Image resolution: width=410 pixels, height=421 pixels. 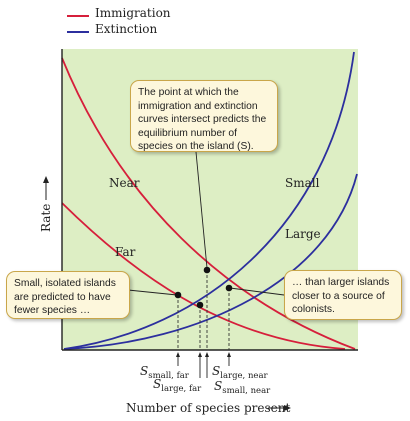 I want to click on x-axis-arrowhead, so click(x=287, y=408).